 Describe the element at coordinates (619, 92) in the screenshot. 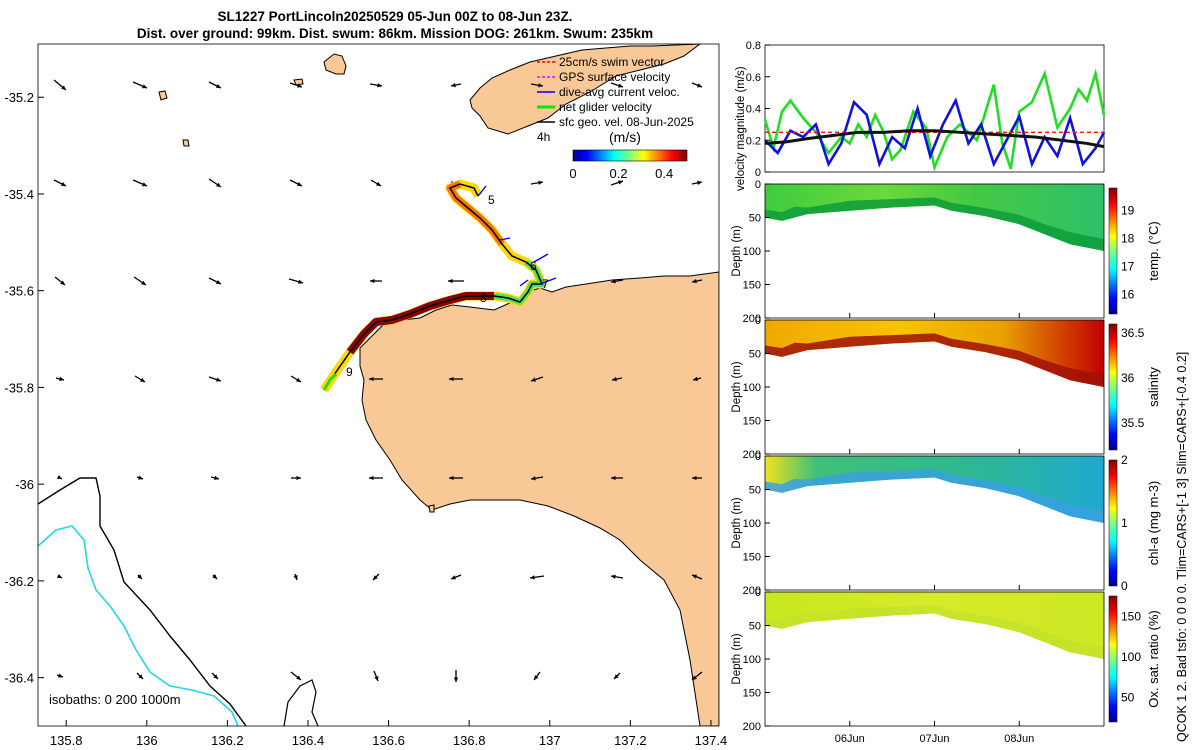

I see `legend-label: dive-avg current veloc.` at that location.